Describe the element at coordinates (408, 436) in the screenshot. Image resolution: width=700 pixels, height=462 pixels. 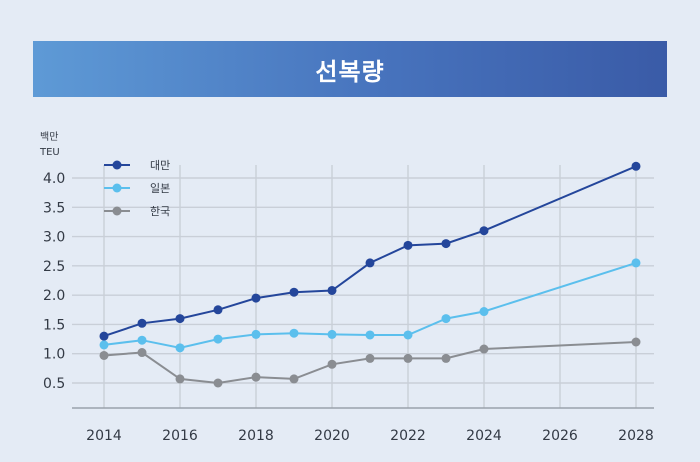
I see `x-tick-label: 2022` at that location.